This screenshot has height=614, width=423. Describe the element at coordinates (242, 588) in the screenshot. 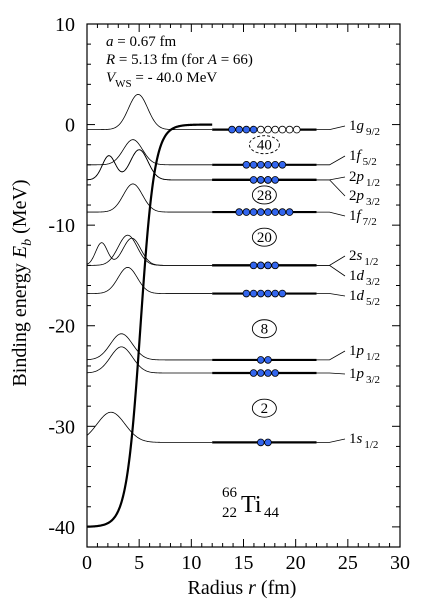

I see `x-axis-label: Radius r (fm)` at that location.